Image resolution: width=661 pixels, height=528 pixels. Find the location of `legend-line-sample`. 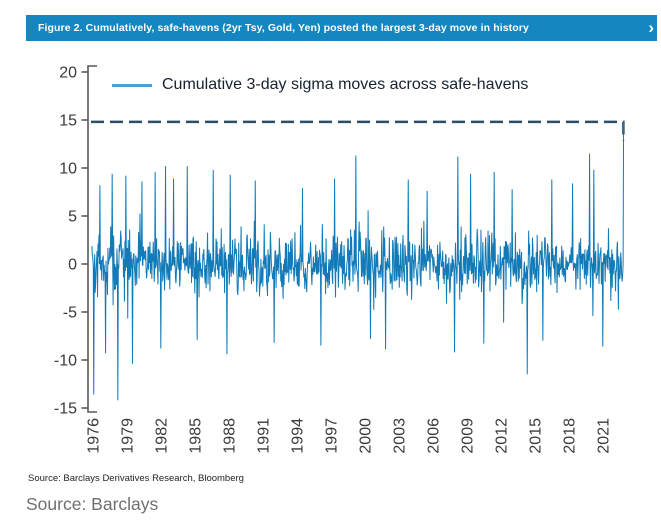

legend-line-sample is located at coordinates (132, 85).